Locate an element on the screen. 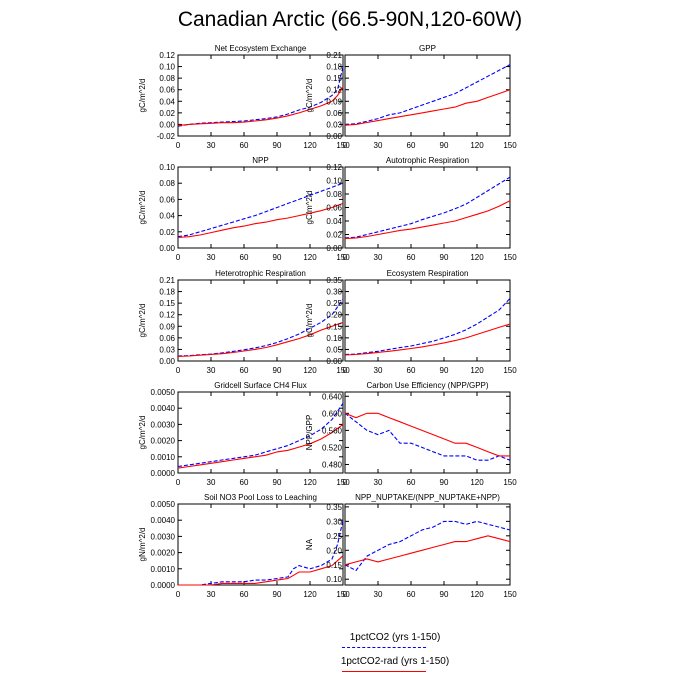  panel-gridcell-surface-ch4-flux-title: Gridcell Surface CH4 Flux is located at coordinates (260, 385).